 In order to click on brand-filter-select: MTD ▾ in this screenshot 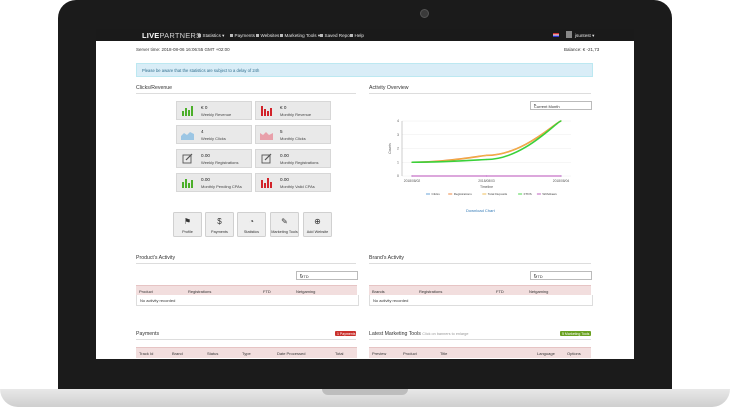, I will do `click(561, 275)`.